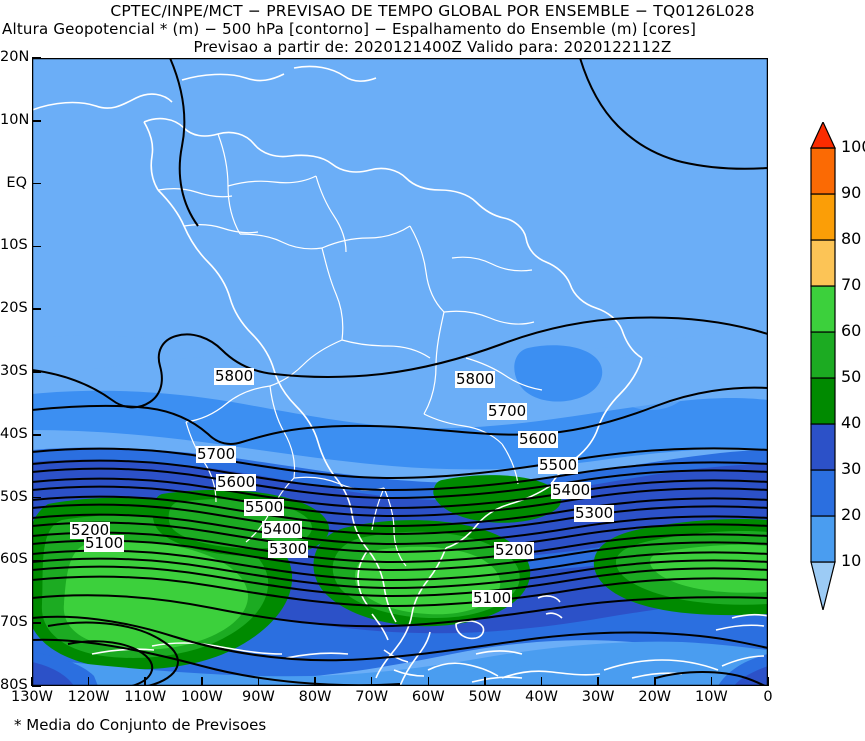 The width and height of the screenshot is (865, 741). Describe the element at coordinates (823, 135) in the screenshot. I see `colorbar-max-arrow` at that location.